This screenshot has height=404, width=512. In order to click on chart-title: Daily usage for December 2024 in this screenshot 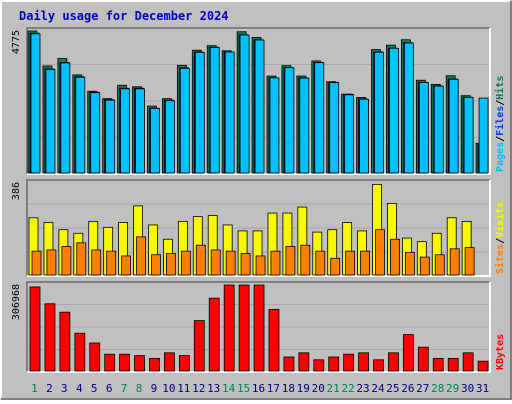, I will do `click(124, 16)`.